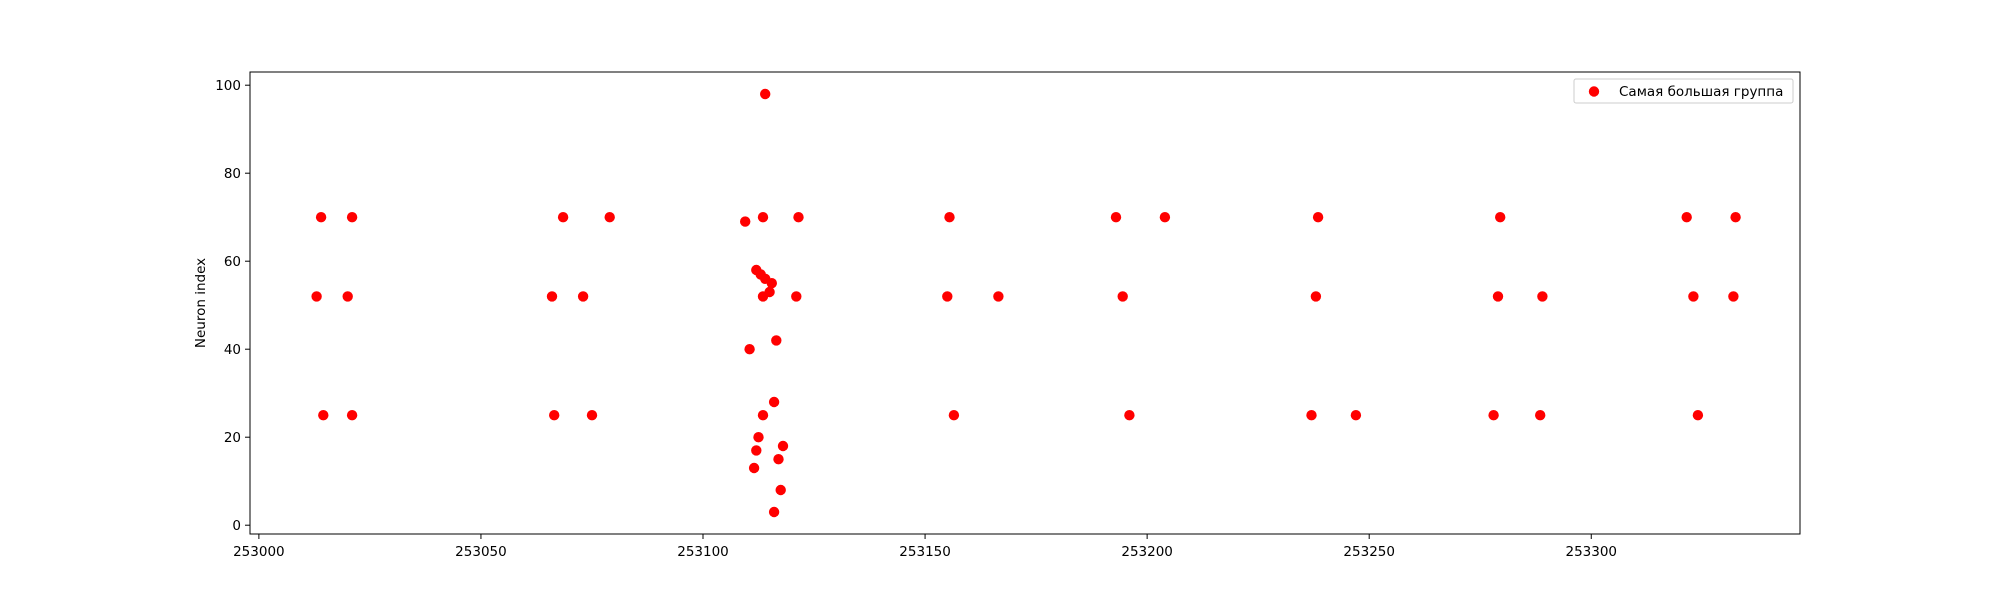  I want to click on x-tick-label: 253150, so click(925, 552).